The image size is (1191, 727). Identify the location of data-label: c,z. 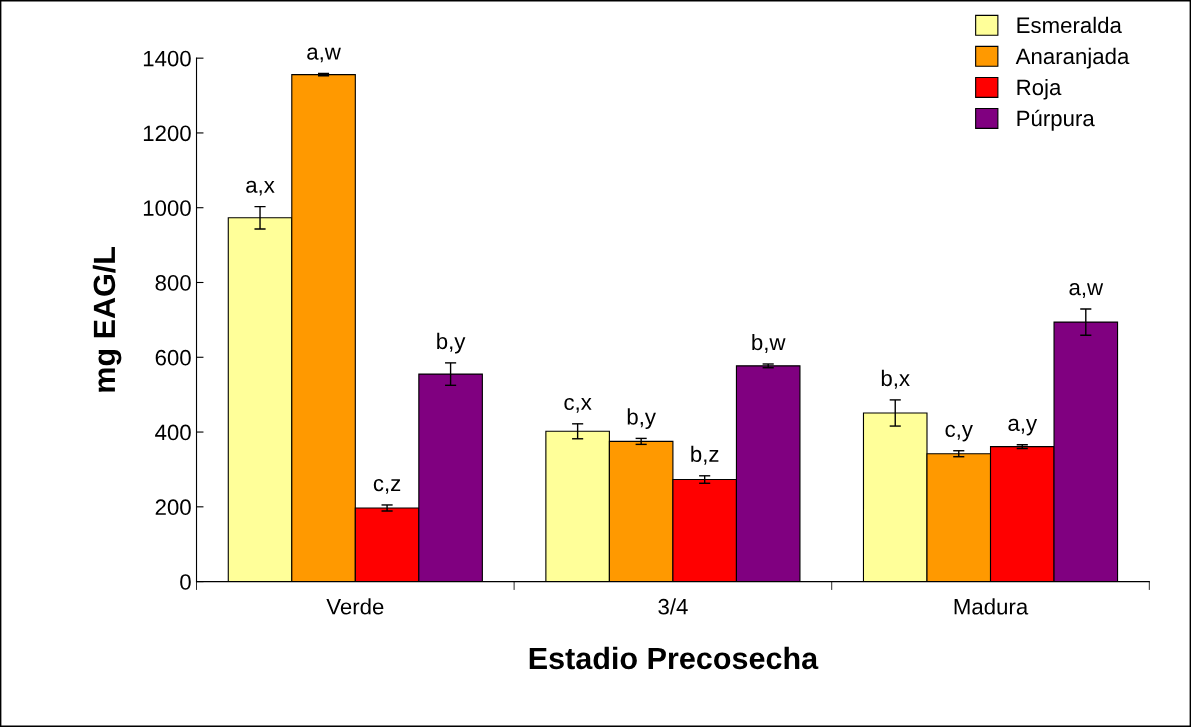
(387, 486).